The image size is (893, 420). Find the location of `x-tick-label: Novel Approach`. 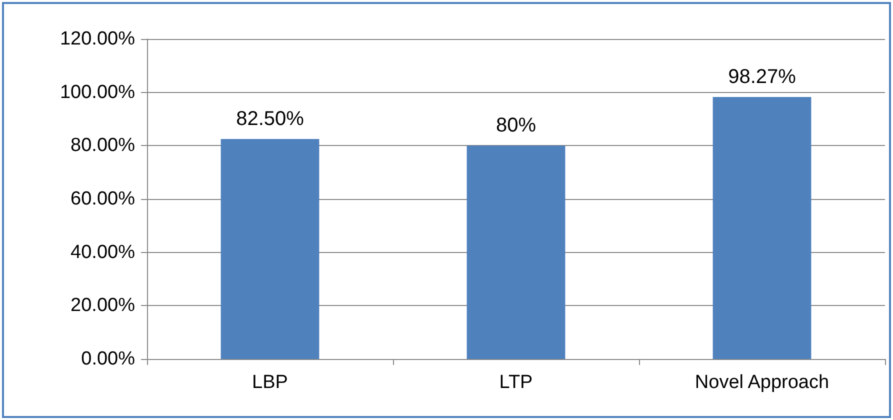

x-tick-label: Novel Approach is located at coordinates (762, 382).